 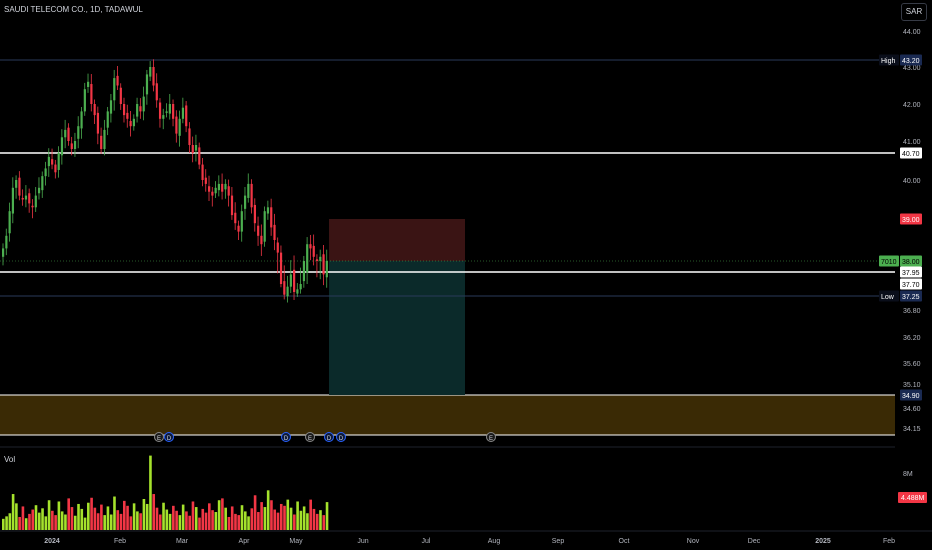 I want to click on time-tick: Nov, so click(x=693, y=541).